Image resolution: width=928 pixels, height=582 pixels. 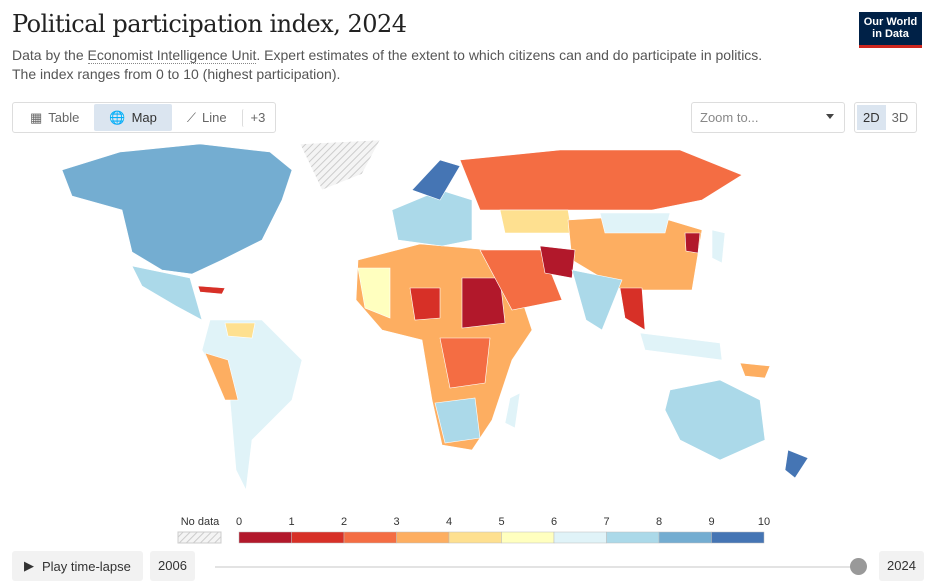 I want to click on play-icon: ▶, so click(x=29, y=565).